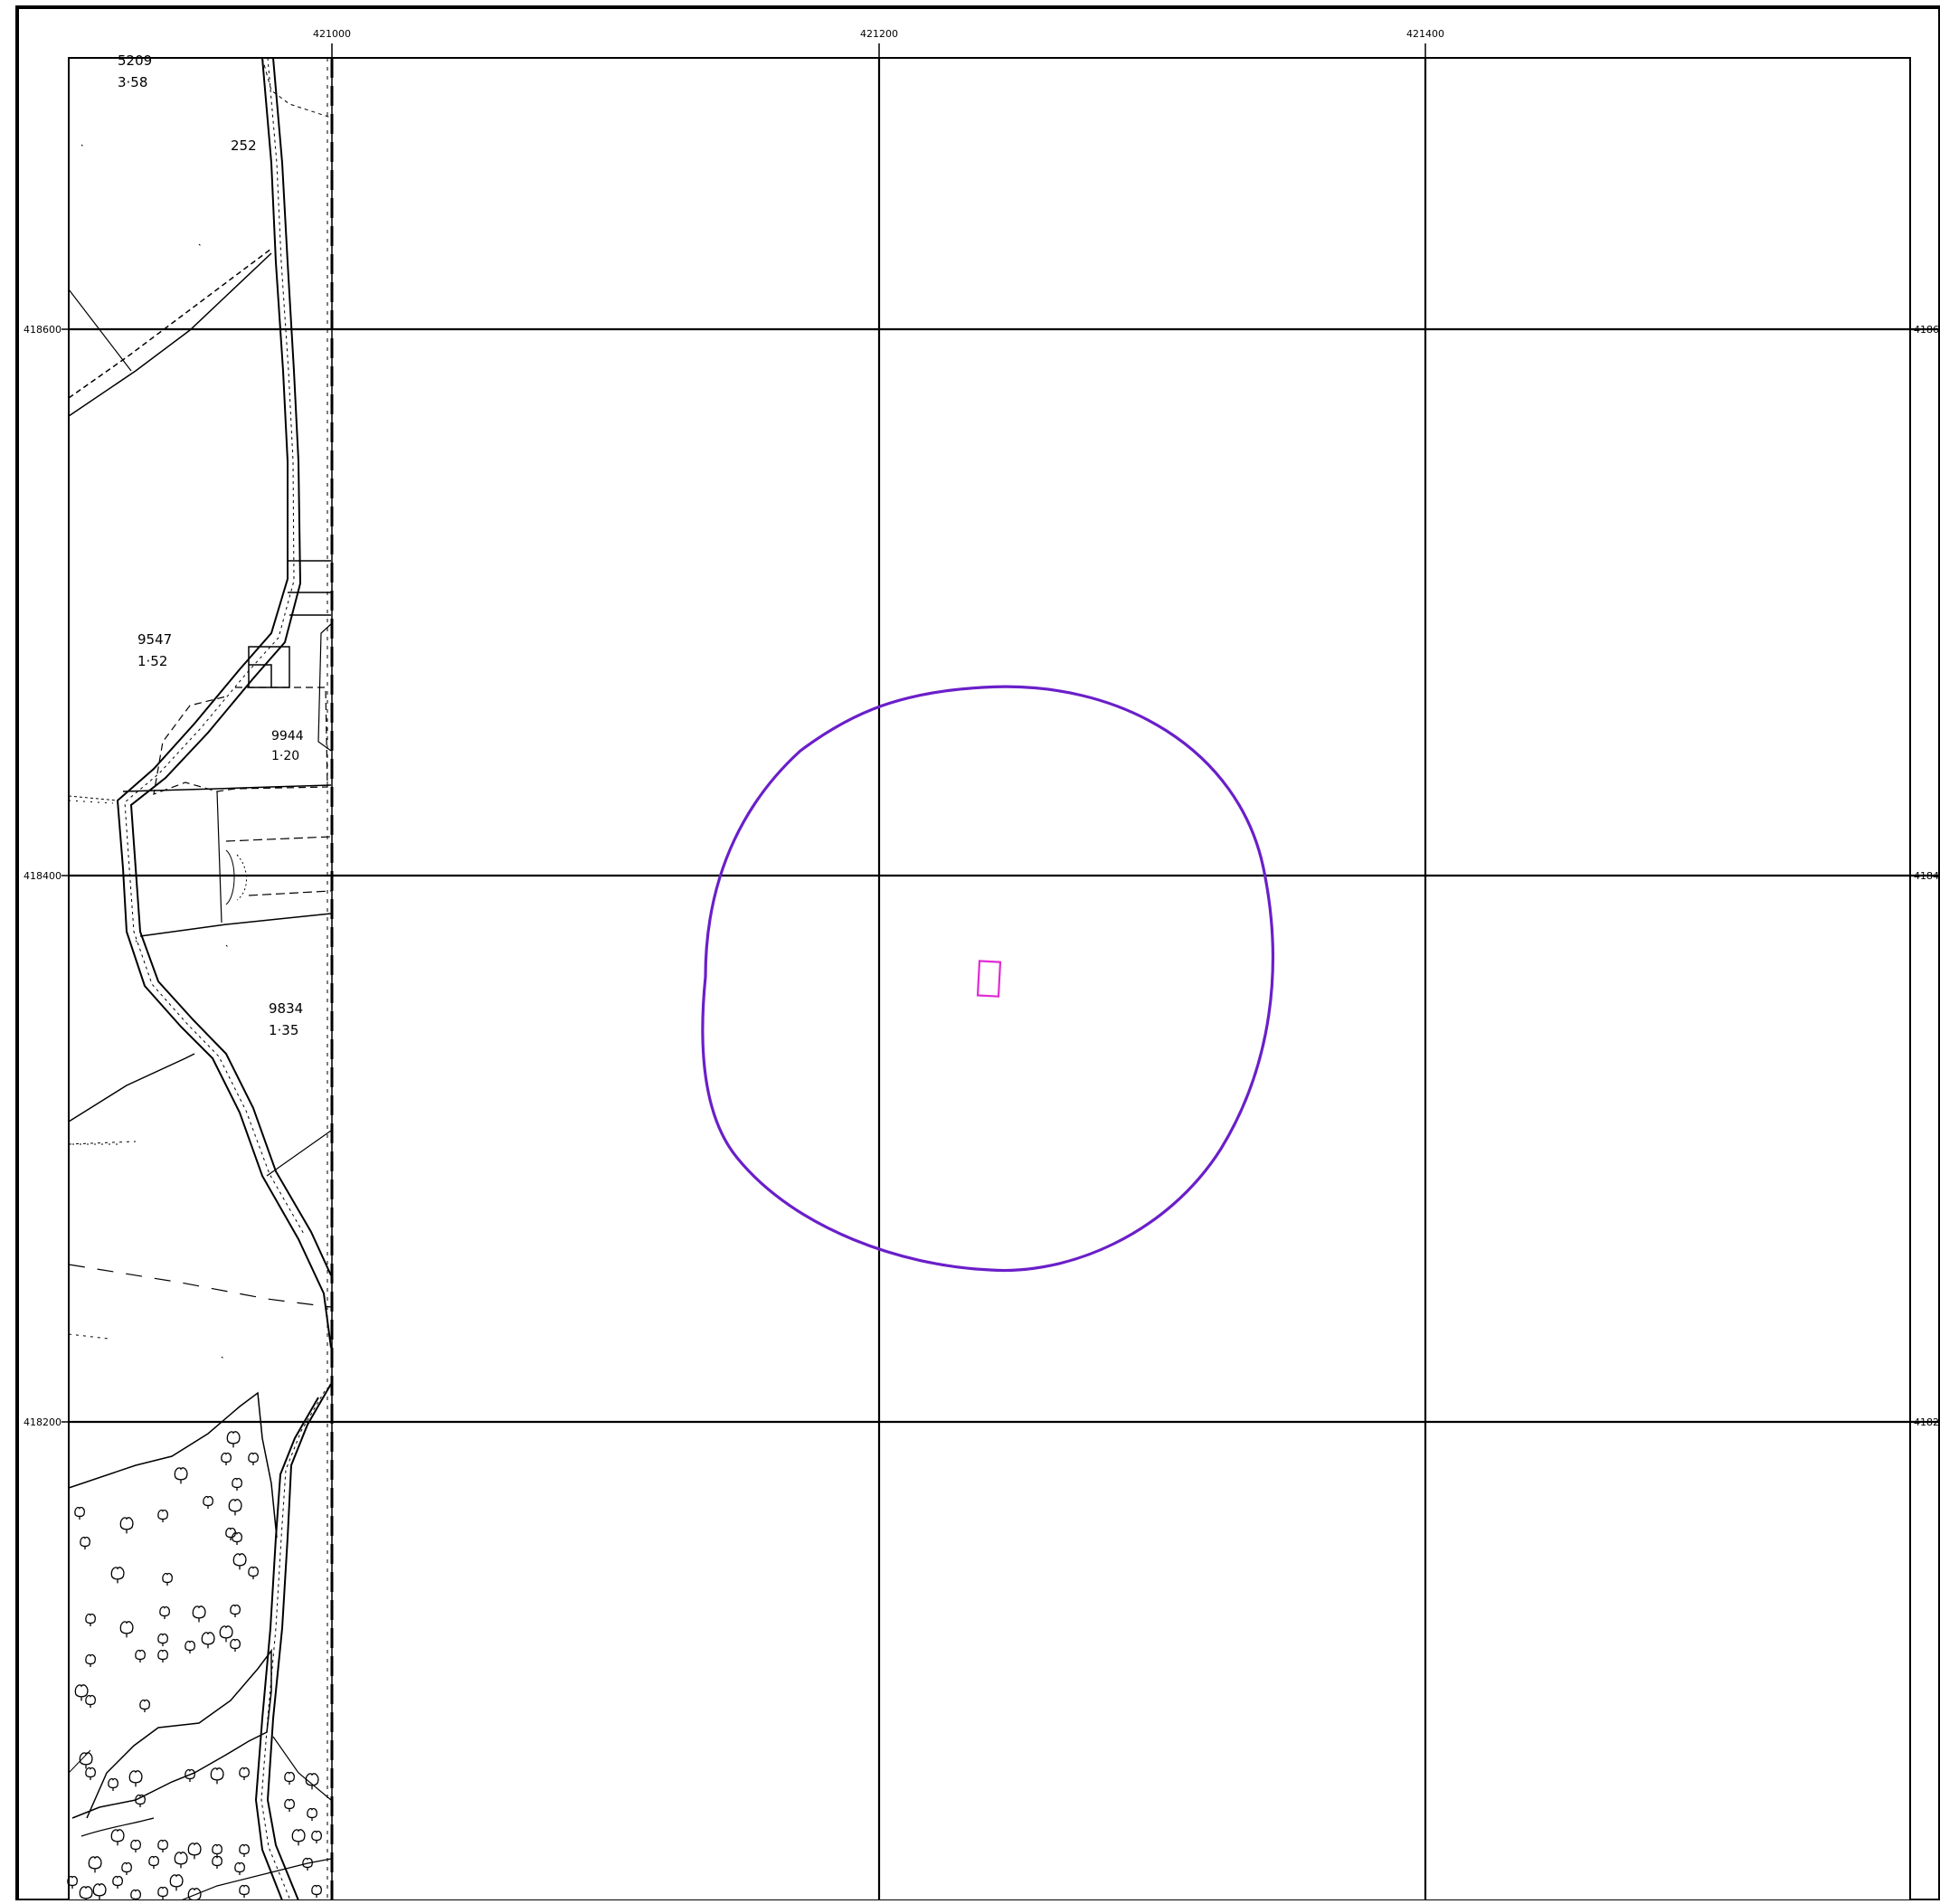  Describe the element at coordinates (1927, 330) in the screenshot. I see `y-tick-label-right: 4186` at that location.